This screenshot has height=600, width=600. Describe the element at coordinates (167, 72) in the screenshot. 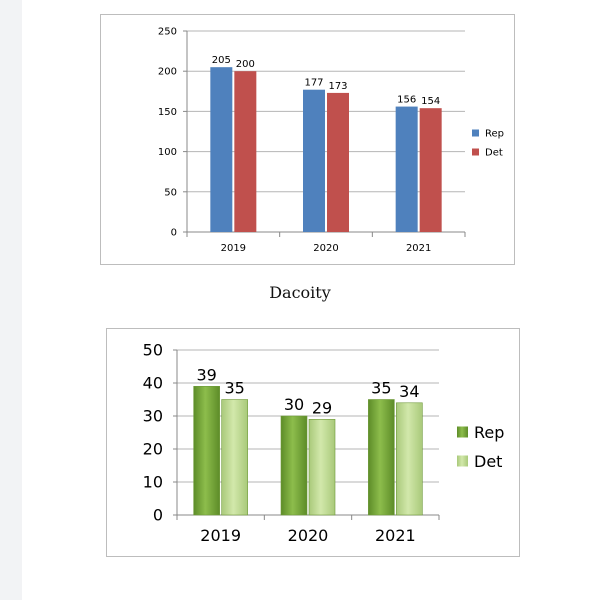

I see `y-tick-label: 200` at that location.